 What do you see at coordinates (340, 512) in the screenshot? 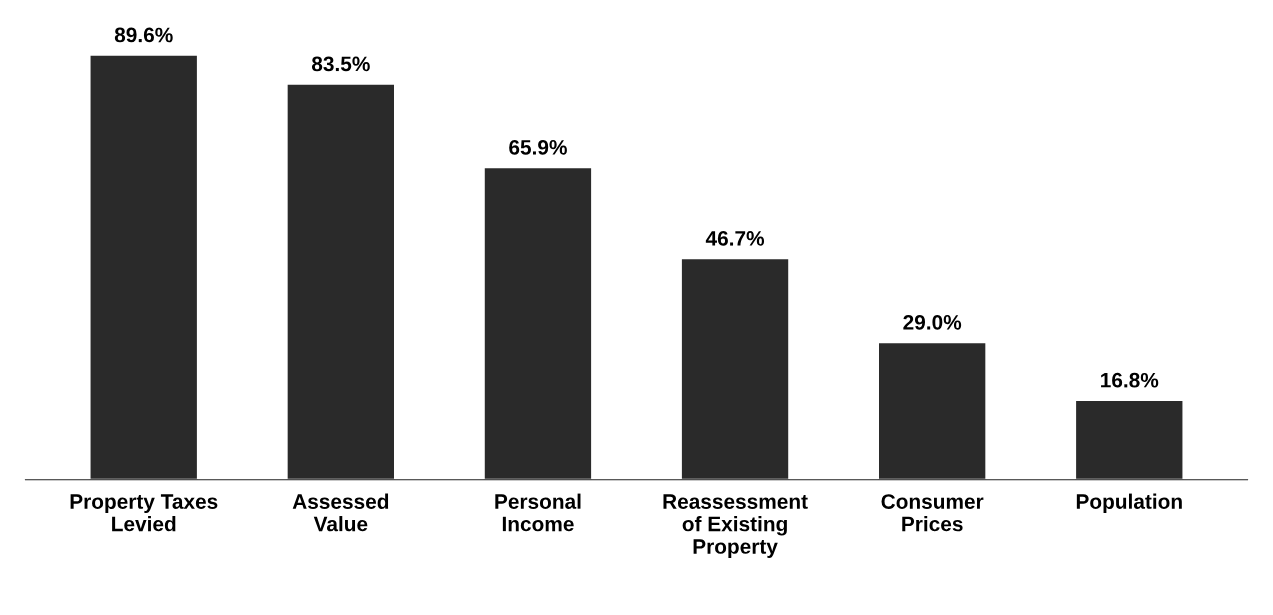
I see `x-tick-label: Assessed Value` at bounding box center [340, 512].